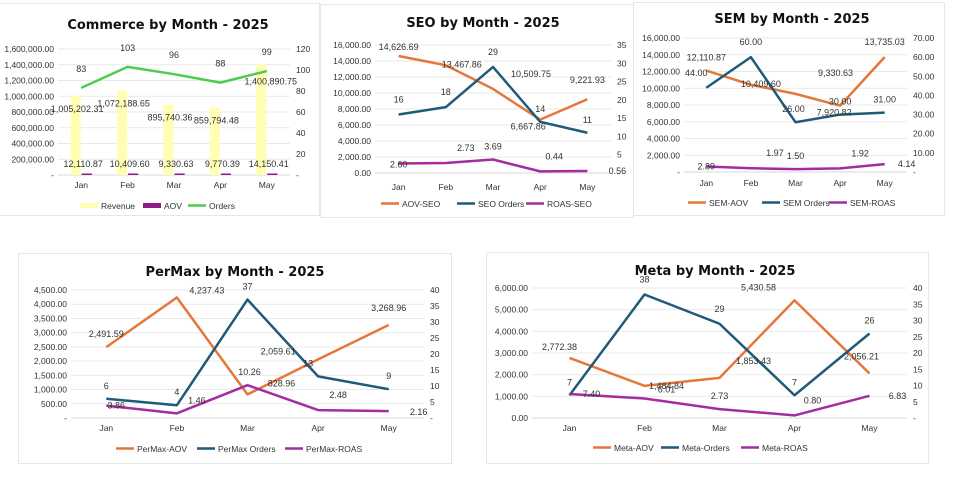 The width and height of the screenshot is (960, 484). Describe the element at coordinates (301, 91) in the screenshot. I see `y-right-tick-label: 80` at that location.